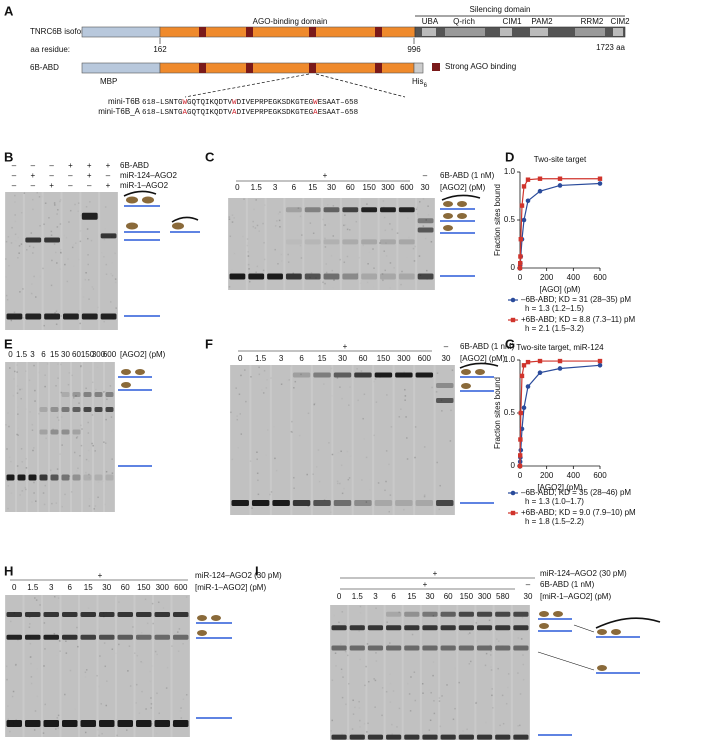  Describe the element at coordinates (539, 32) in the screenshot. I see `domain-box` at that location.